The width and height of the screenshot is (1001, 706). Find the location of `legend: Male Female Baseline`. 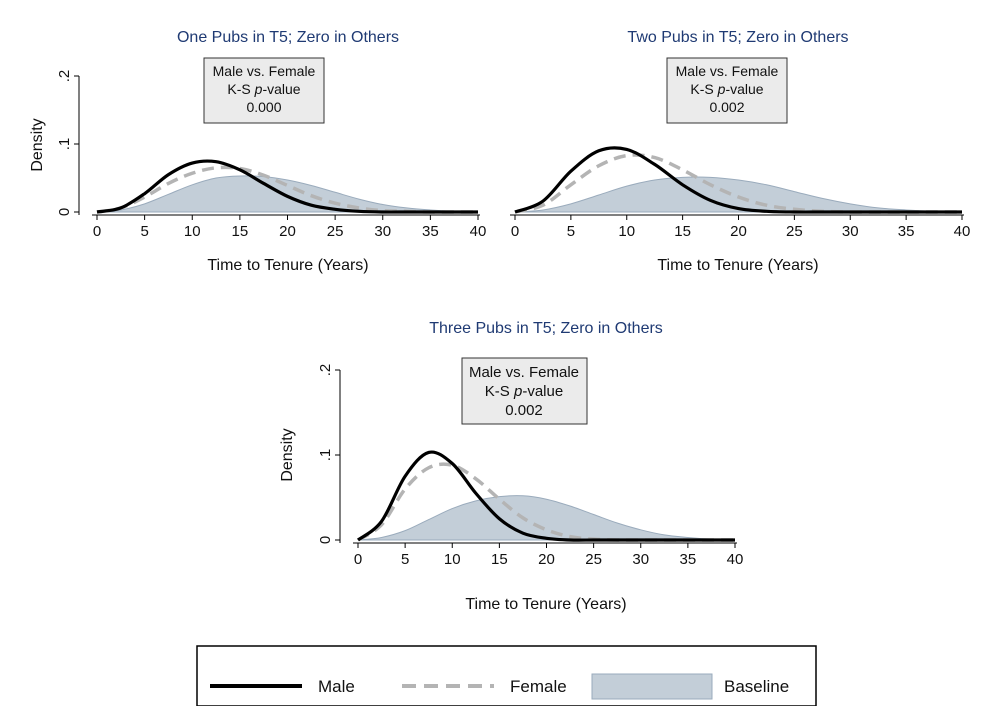

legend: Male Female Baseline is located at coordinates (506, 675).